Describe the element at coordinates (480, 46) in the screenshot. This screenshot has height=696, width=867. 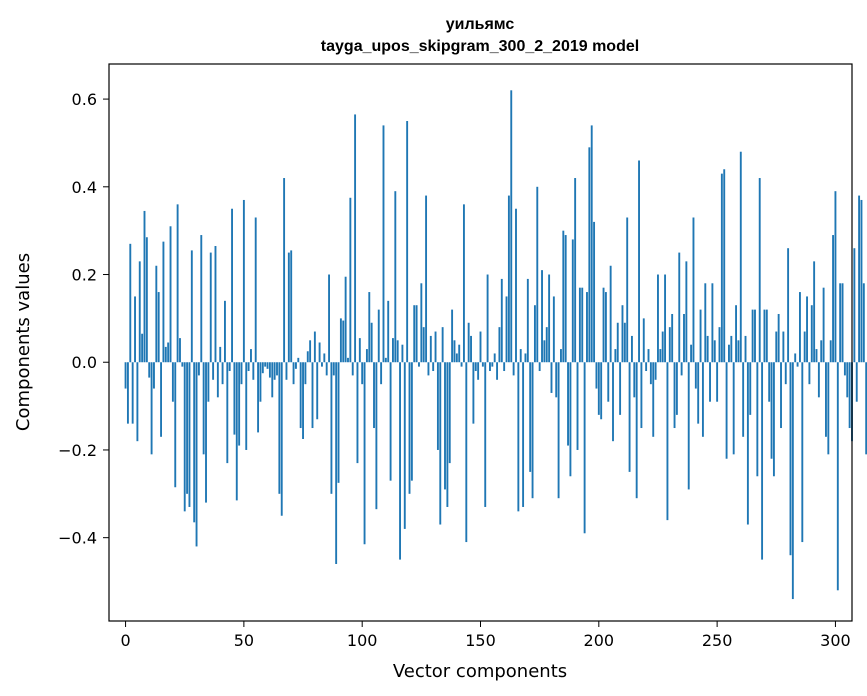
I see `chart-subtitle: tayga_upos_skipgram_300_2_2019 model` at that location.